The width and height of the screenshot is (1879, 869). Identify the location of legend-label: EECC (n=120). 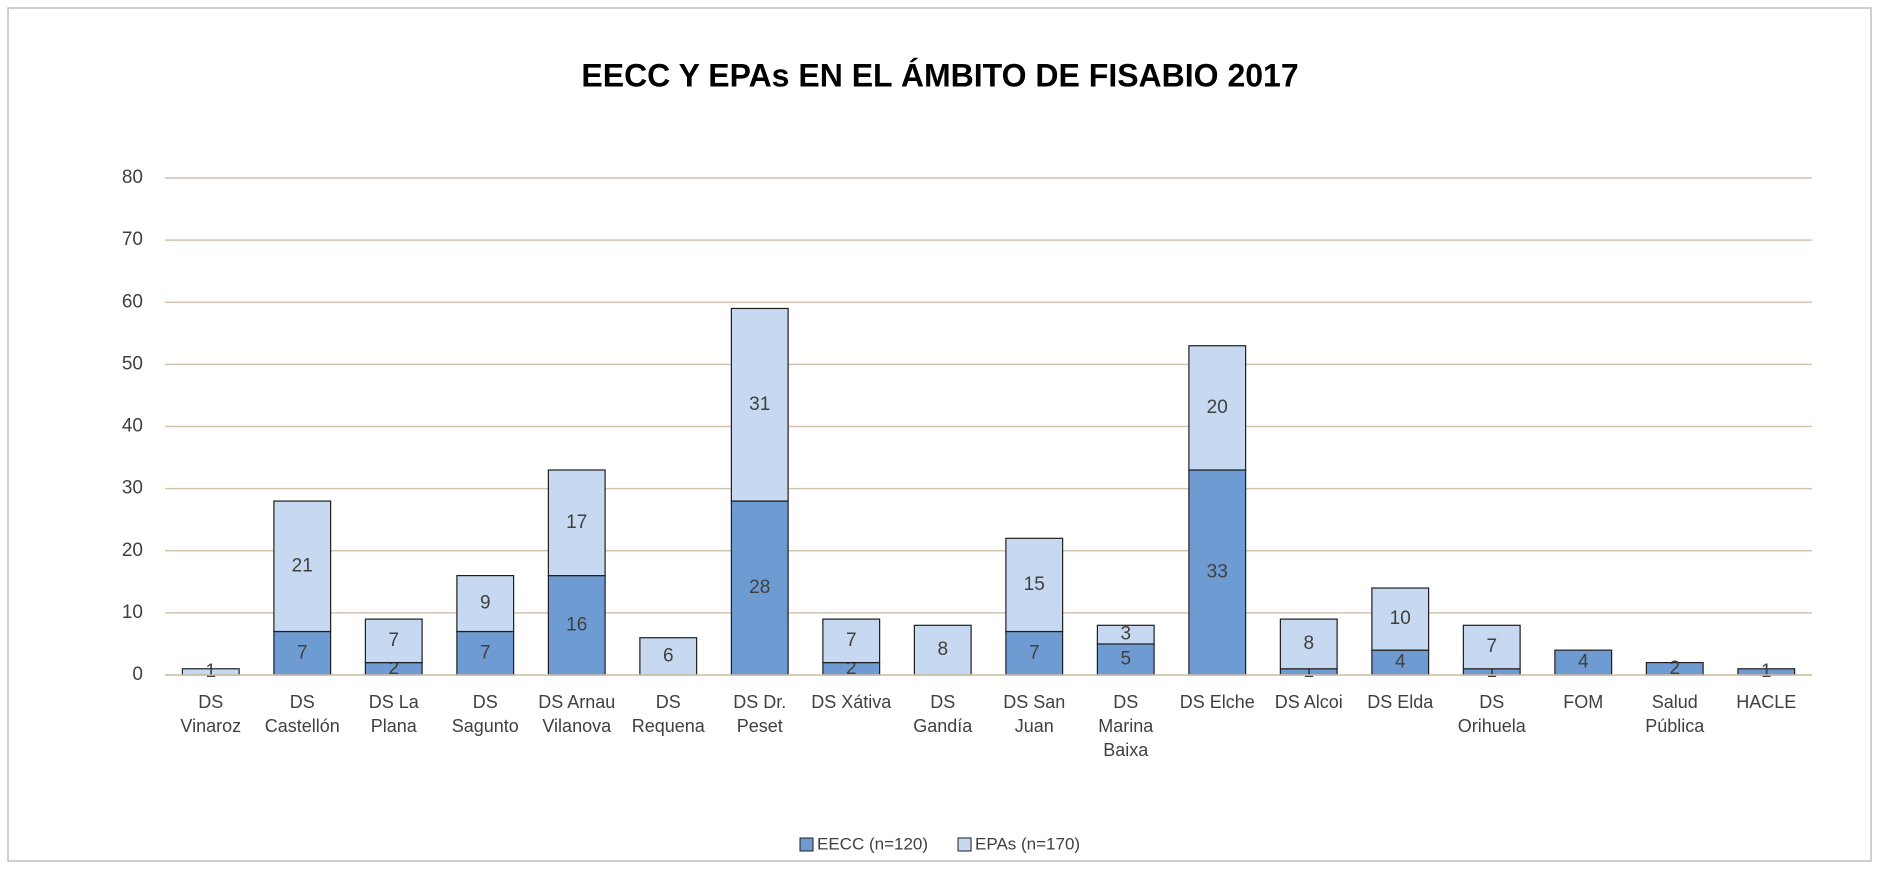
(872, 843).